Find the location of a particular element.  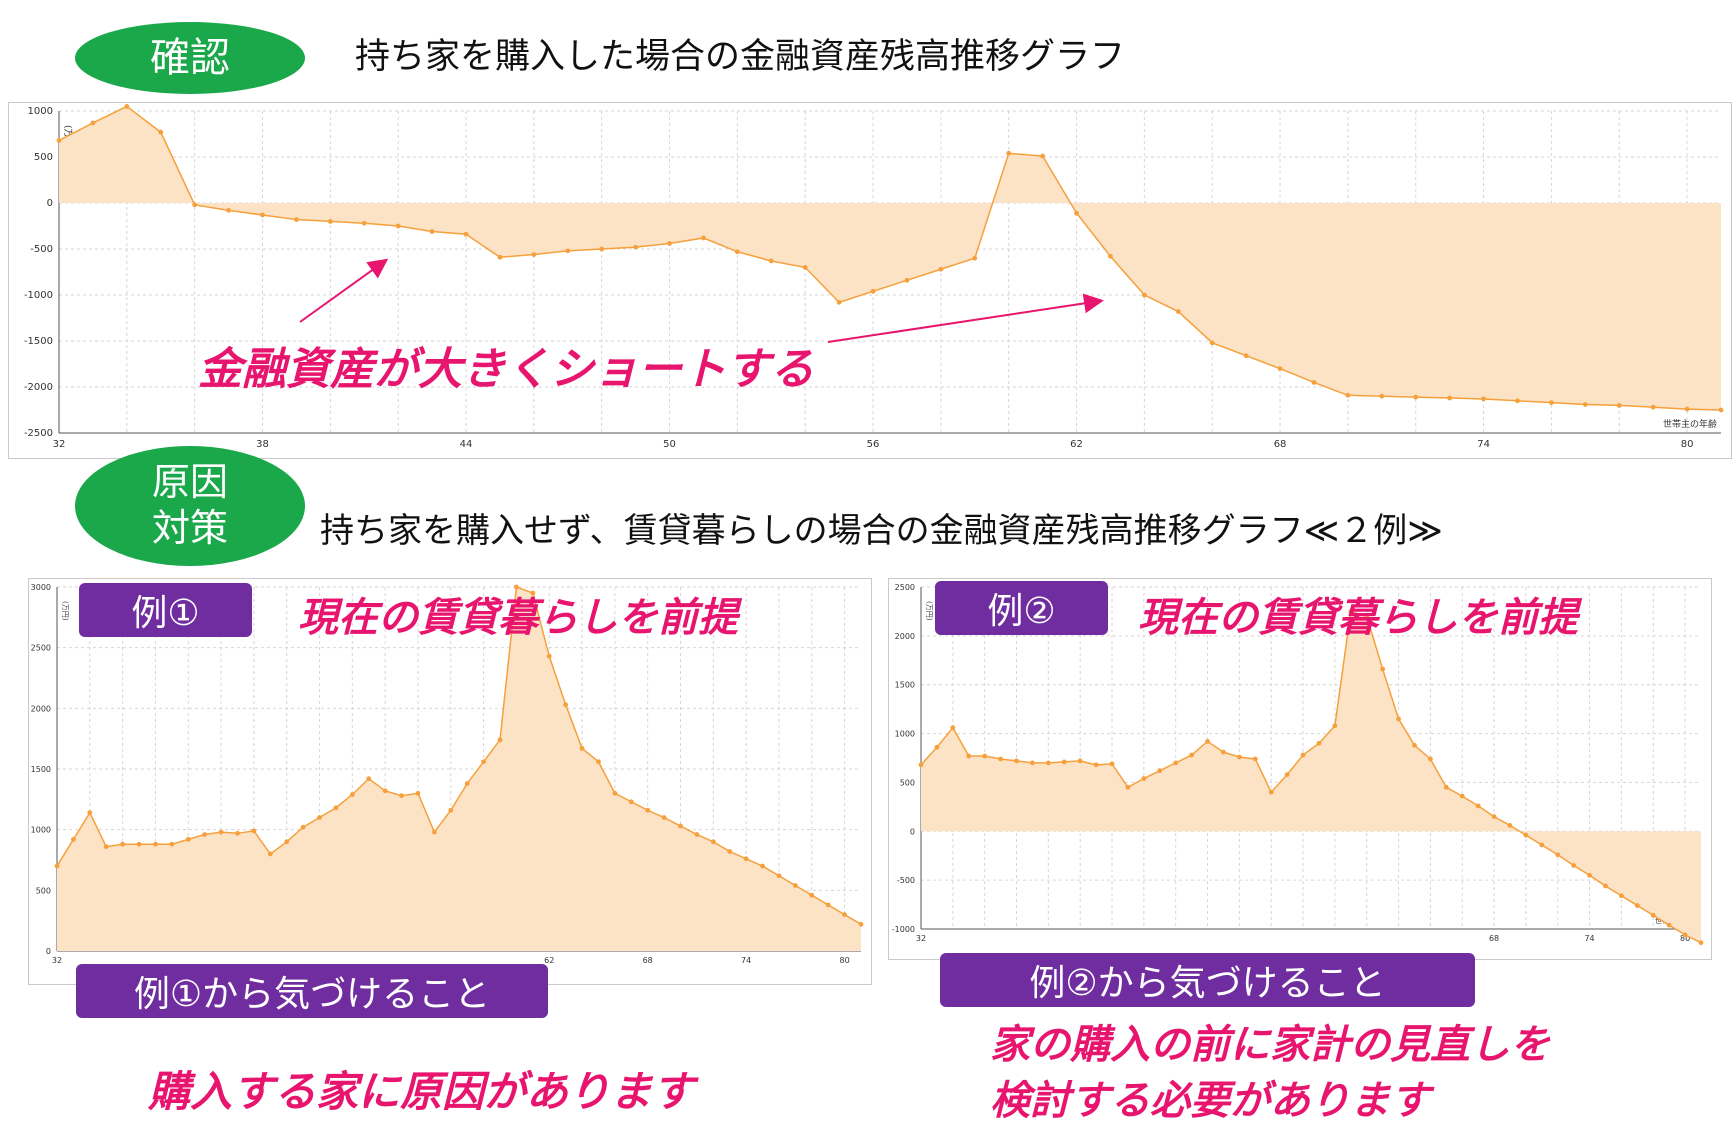

x-tick-label: 44 is located at coordinates (466, 444).